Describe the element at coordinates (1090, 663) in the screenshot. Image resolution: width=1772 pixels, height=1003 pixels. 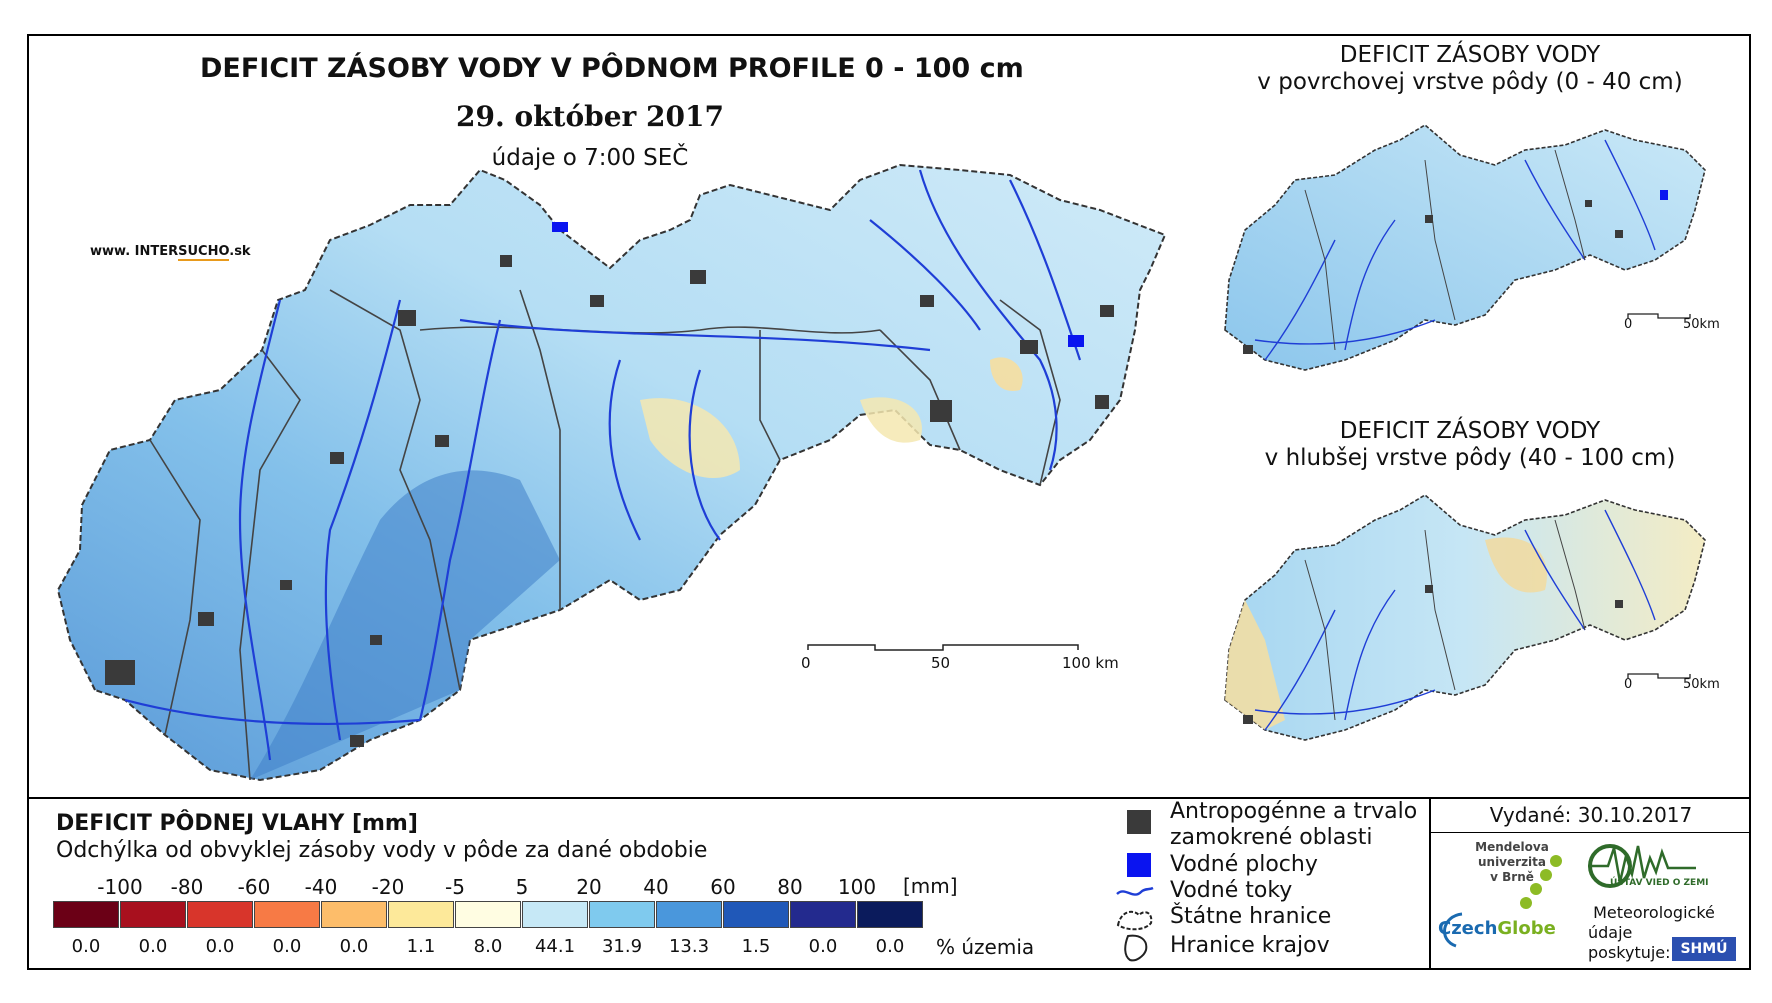
I see `main-scale-label-100: 100 km` at that location.